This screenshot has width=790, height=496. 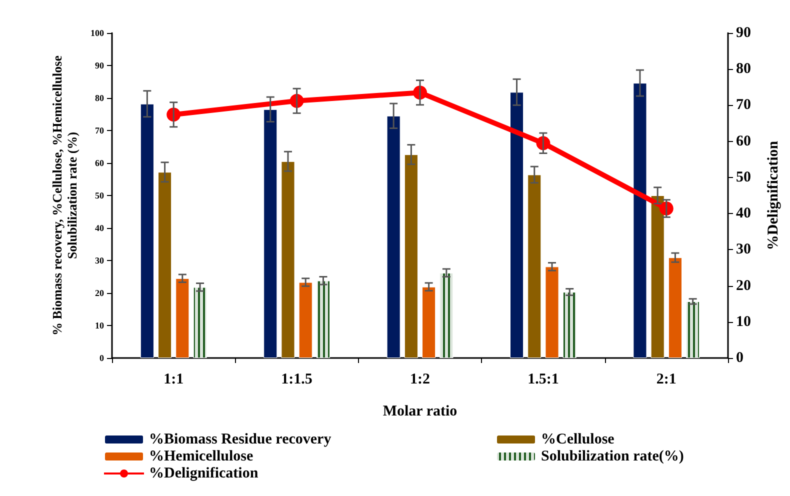 What do you see at coordinates (99, 131) in the screenshot?
I see `y-tick-label: 70` at bounding box center [99, 131].